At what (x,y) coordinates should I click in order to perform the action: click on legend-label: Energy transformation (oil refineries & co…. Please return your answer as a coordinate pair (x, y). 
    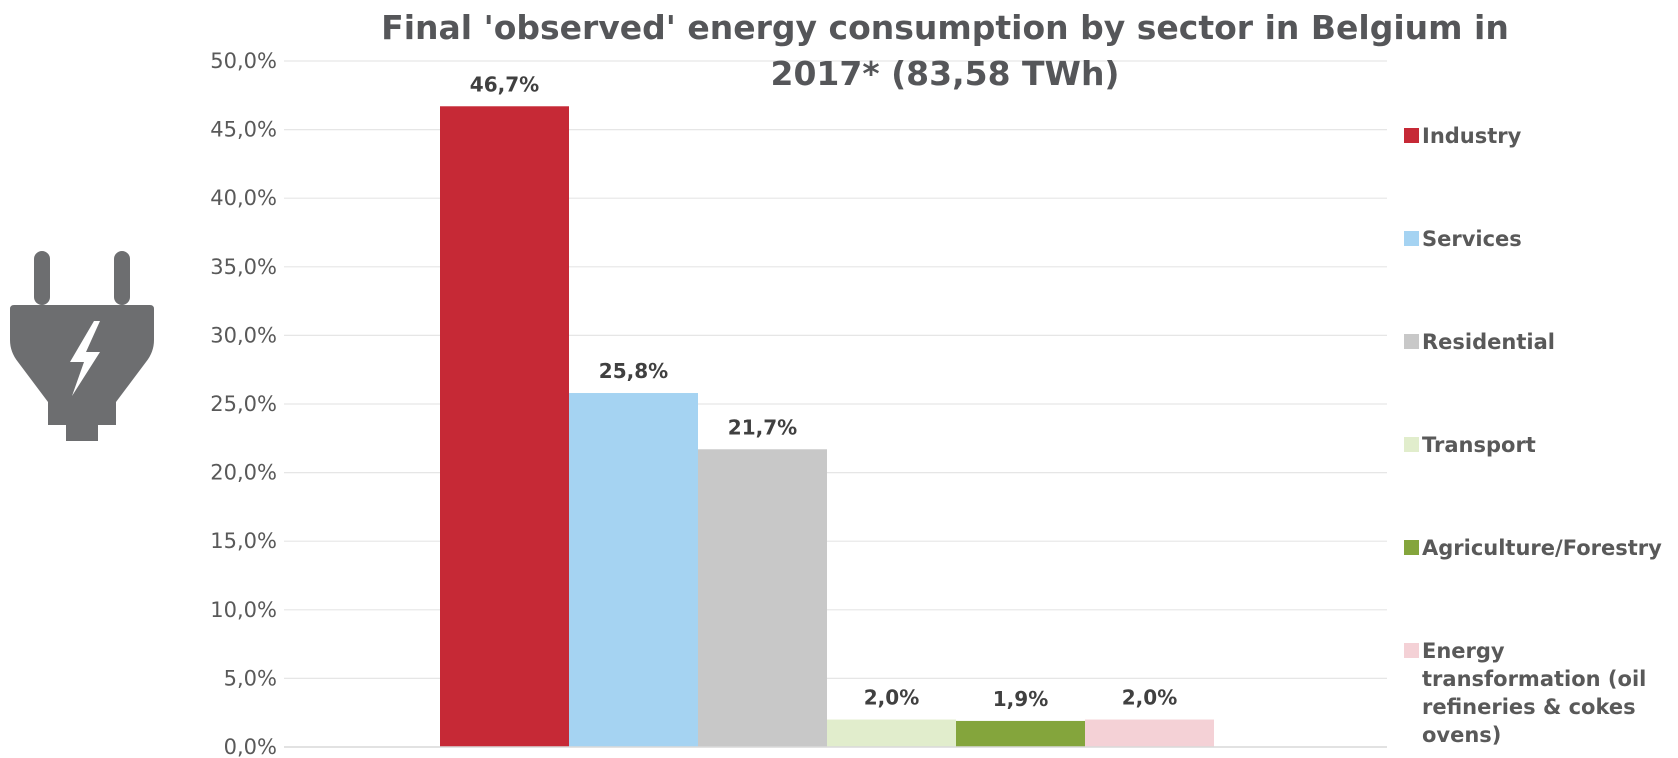
    Looking at the image, I should click on (1534, 693).